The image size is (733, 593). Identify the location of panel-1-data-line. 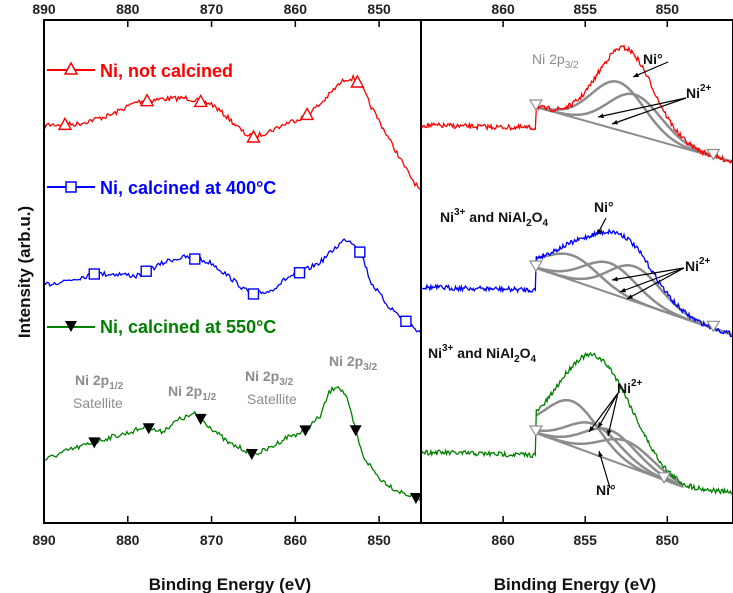
(576, 283).